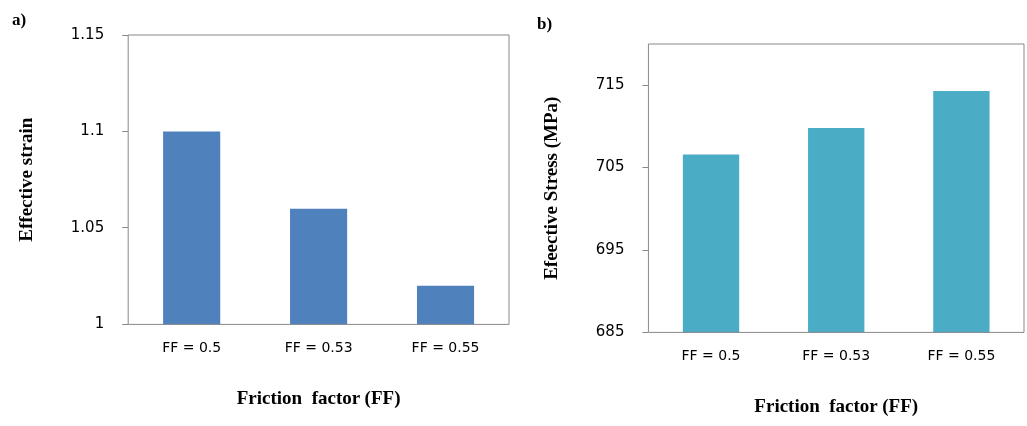 The image size is (1027, 426). I want to click on text: b), so click(545, 23).